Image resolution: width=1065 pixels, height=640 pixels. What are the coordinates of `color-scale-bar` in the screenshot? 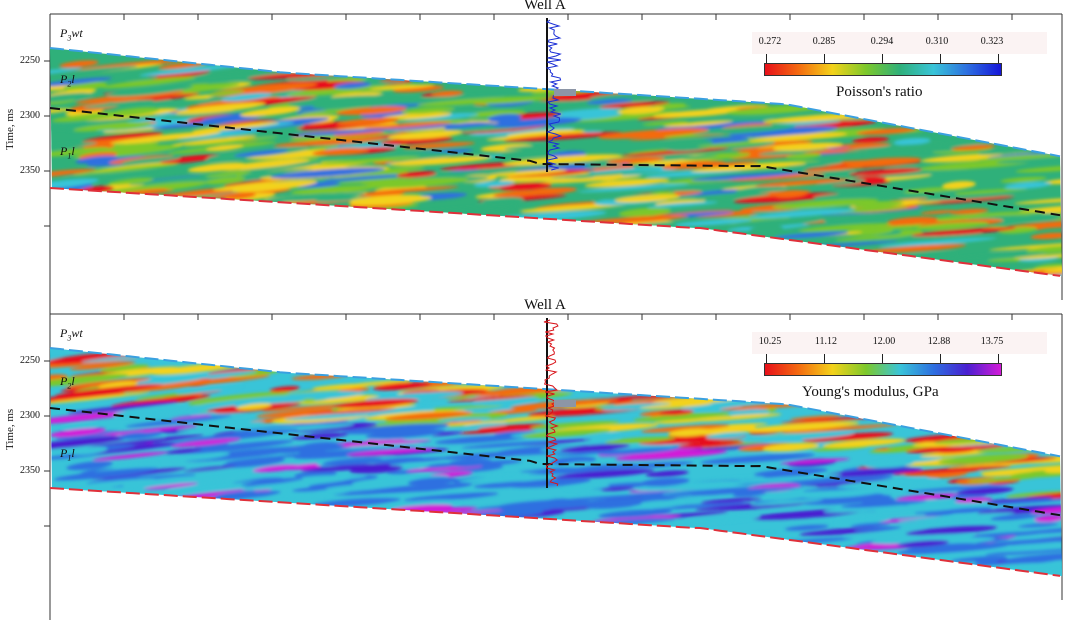 It's located at (883, 69).